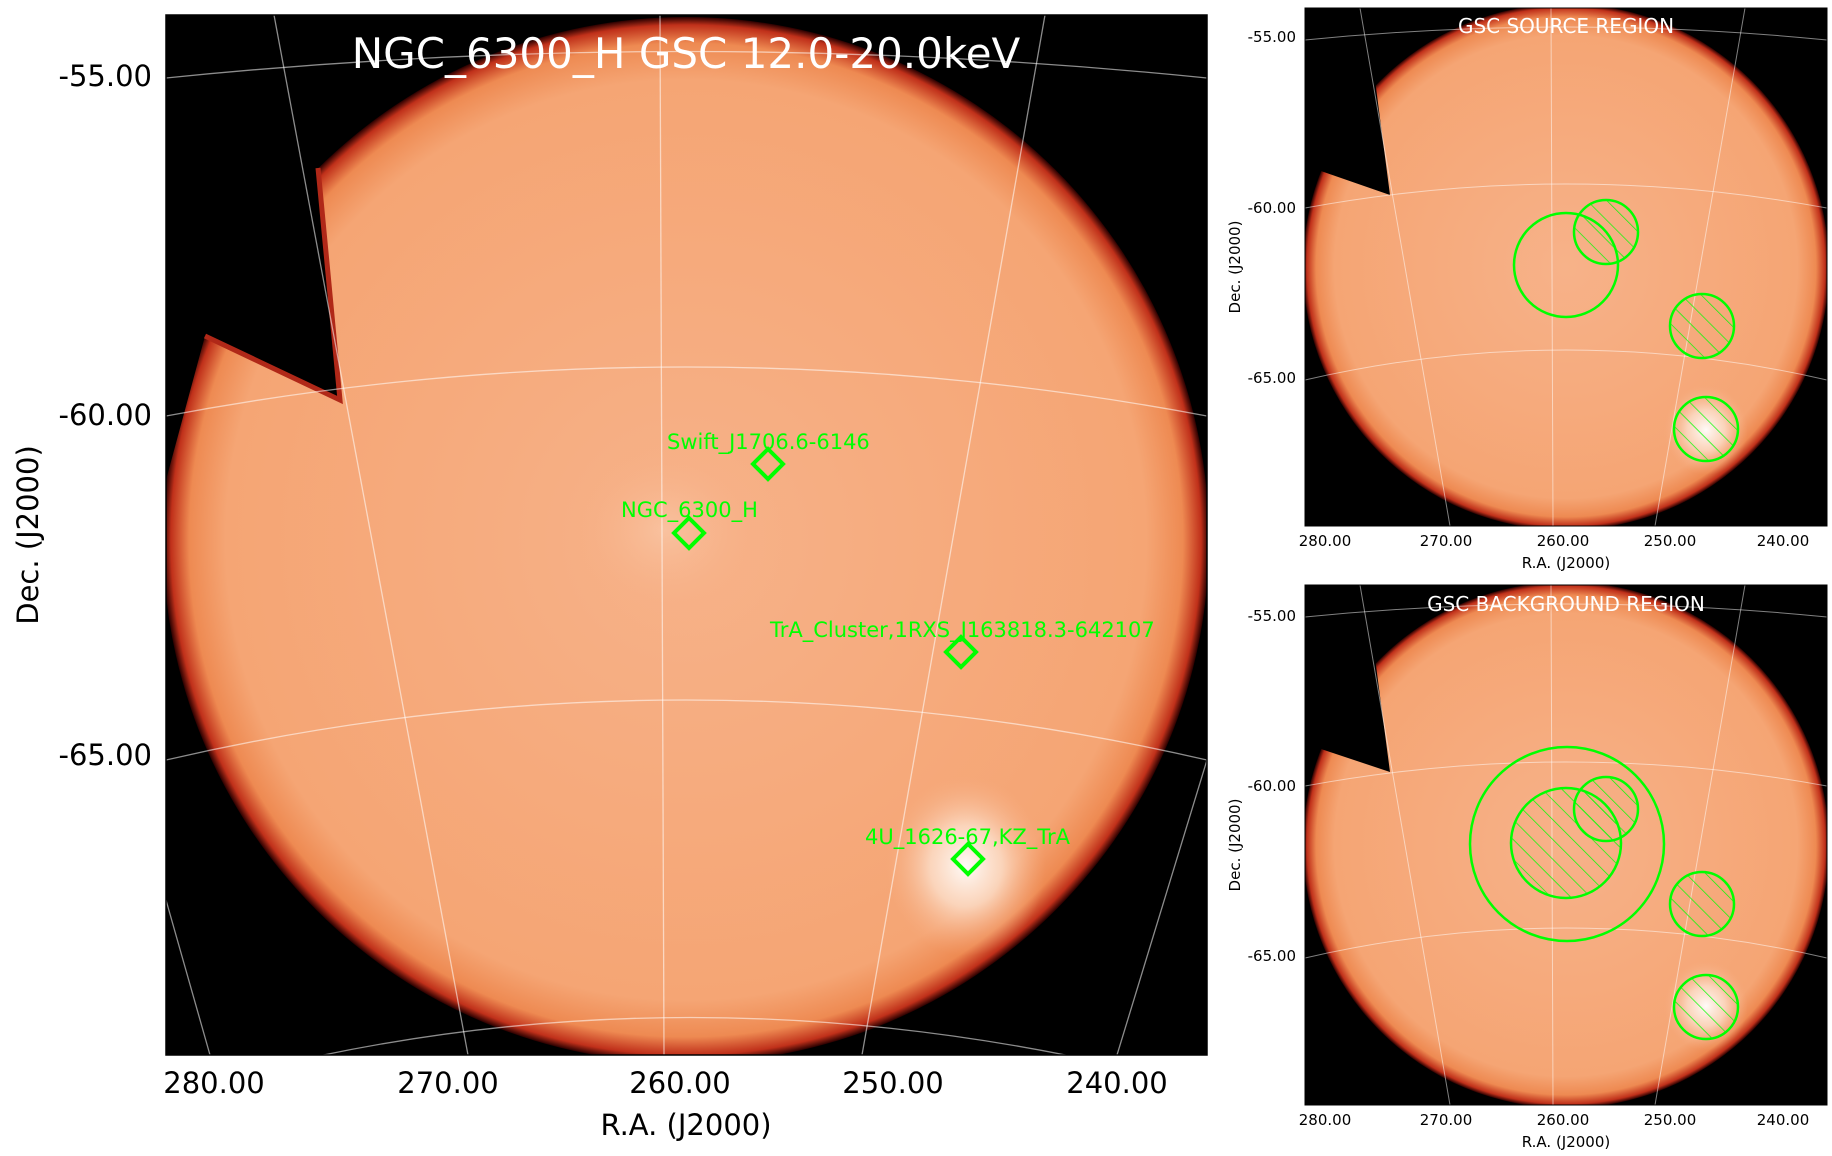 The width and height of the screenshot is (1832, 1156). I want to click on source-label: NGC_6300_H, so click(689, 510).